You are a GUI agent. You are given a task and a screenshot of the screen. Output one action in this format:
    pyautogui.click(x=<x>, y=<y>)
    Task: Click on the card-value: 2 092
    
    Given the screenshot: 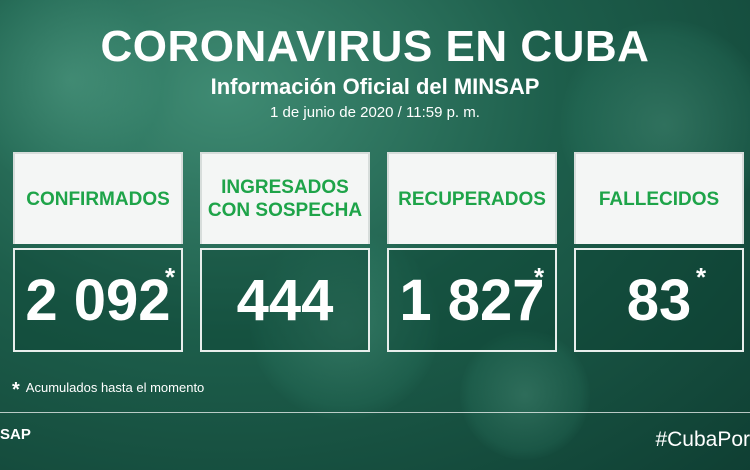 What is the action you would take?
    pyautogui.click(x=98, y=300)
    